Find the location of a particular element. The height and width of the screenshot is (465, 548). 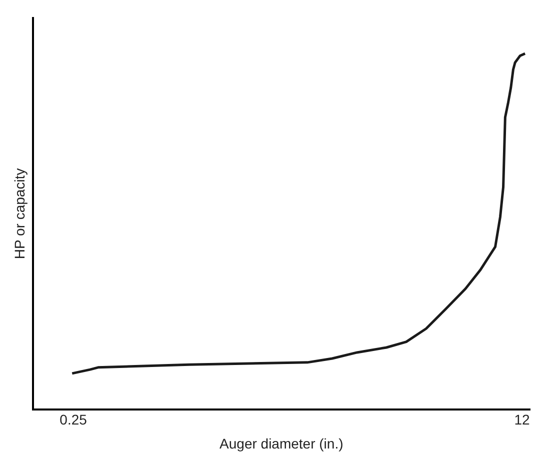

x-tick-label: 12 is located at coordinates (522, 420).